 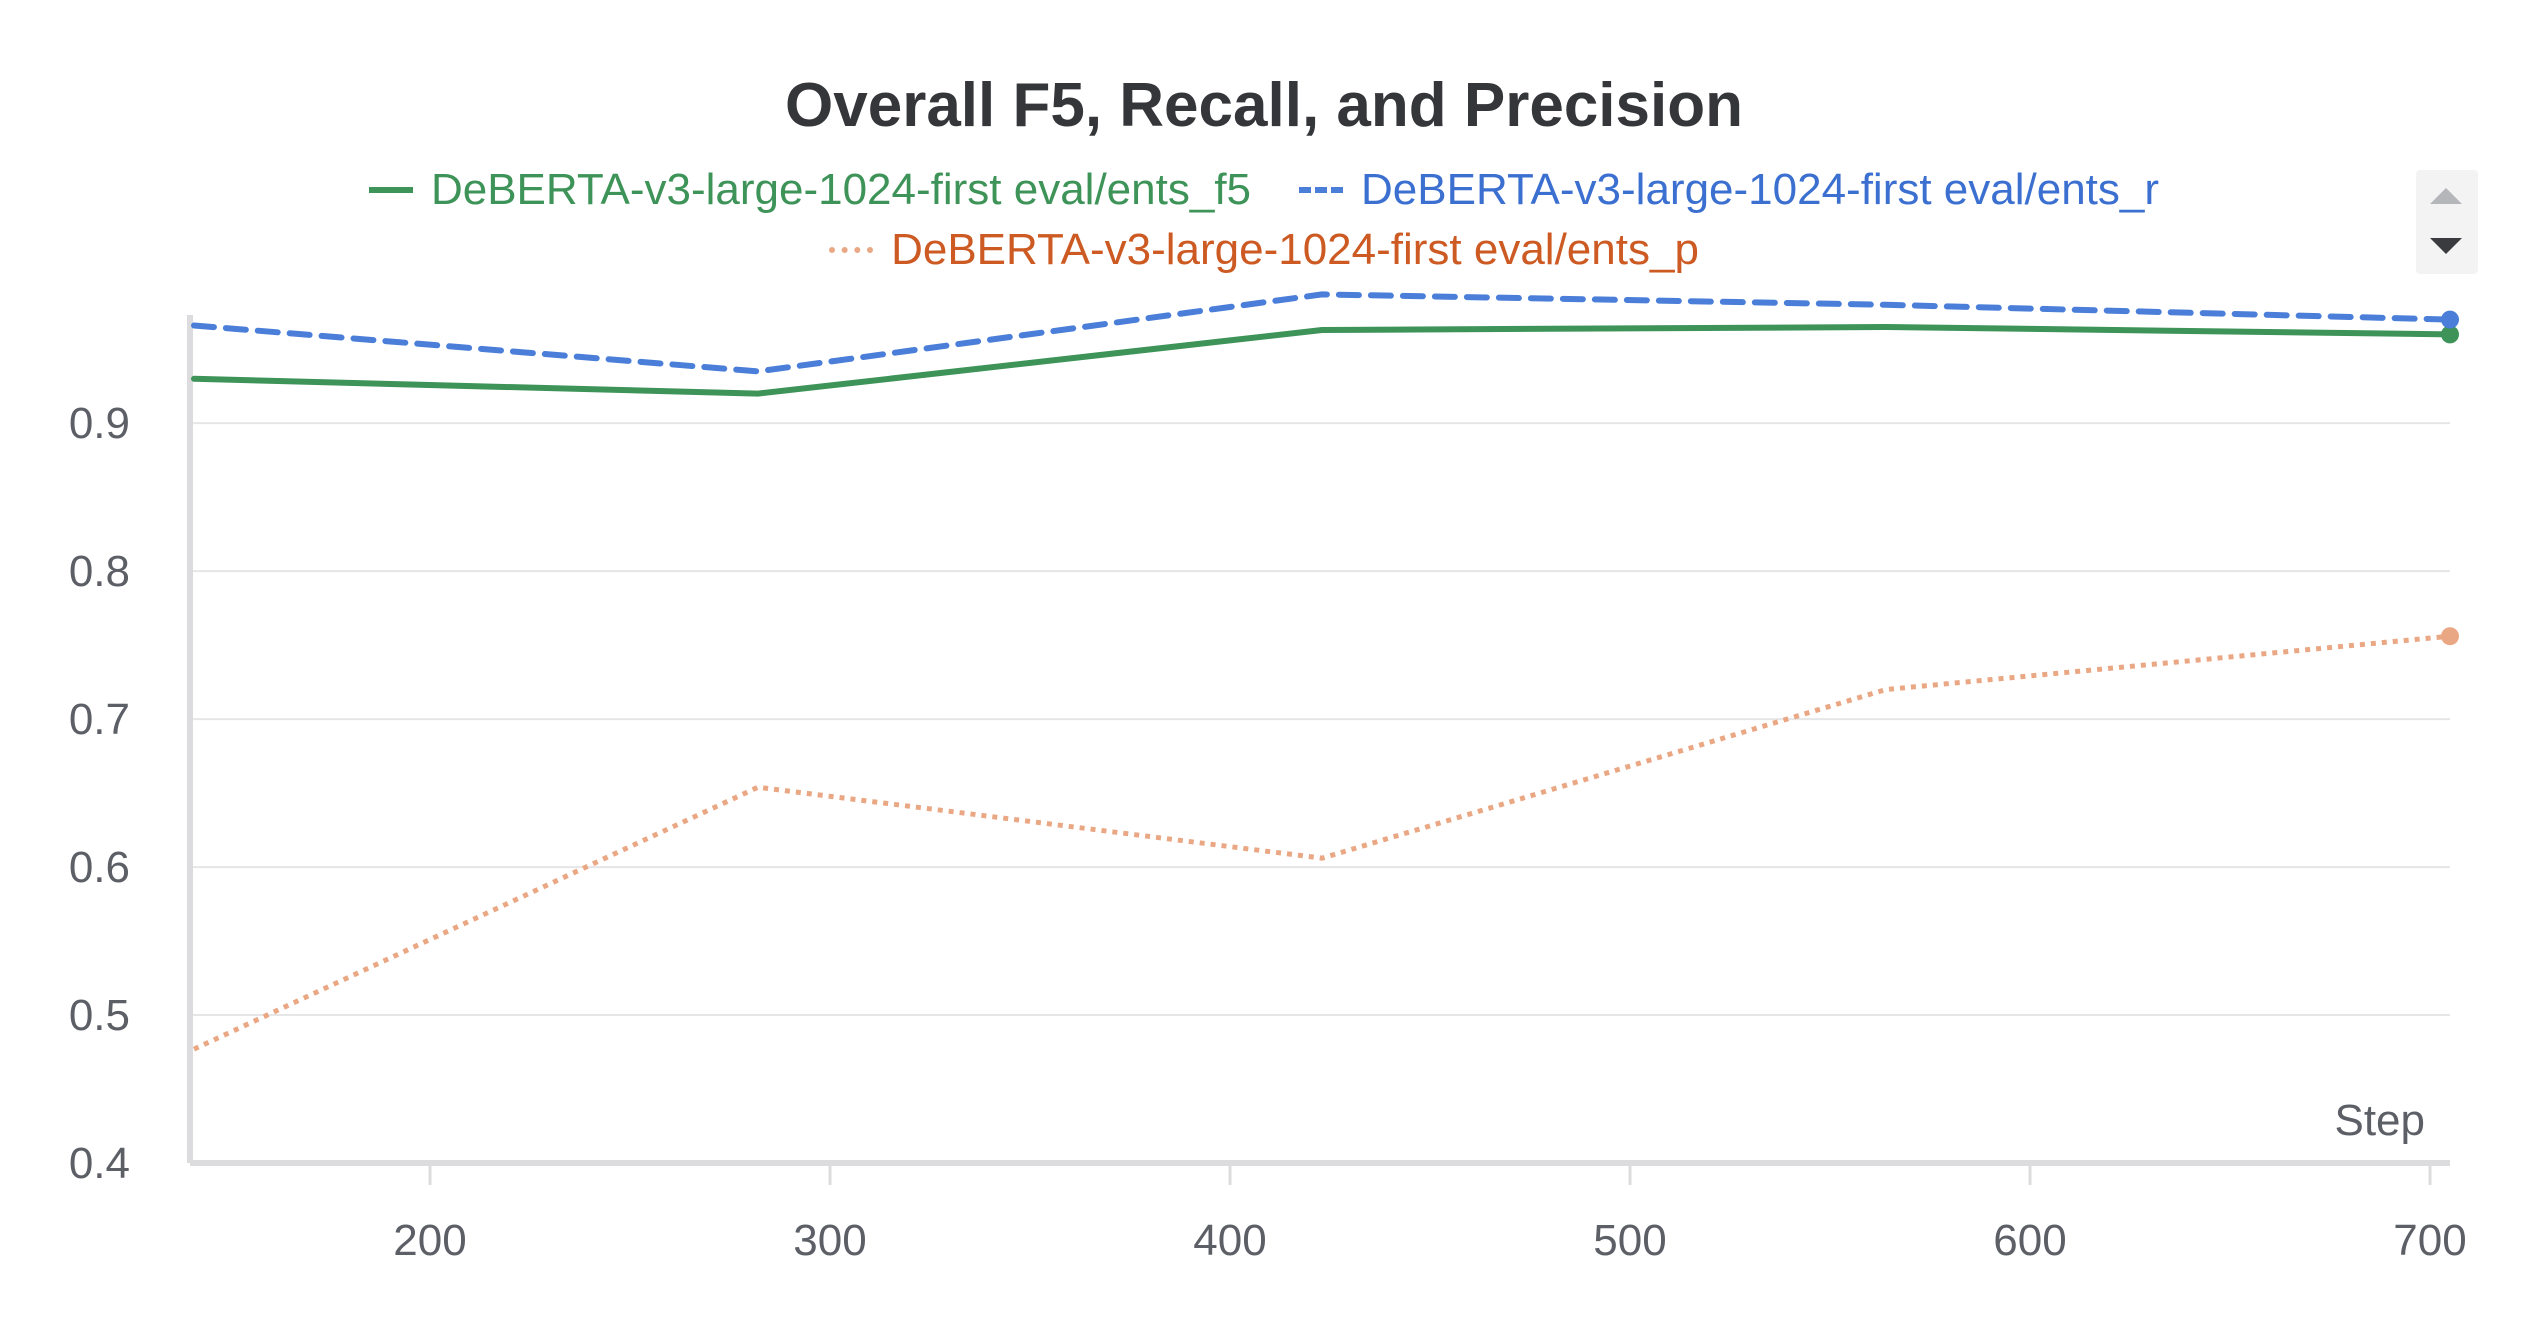 What do you see at coordinates (1629, 1240) in the screenshot?
I see `x-tick-label: 500` at bounding box center [1629, 1240].